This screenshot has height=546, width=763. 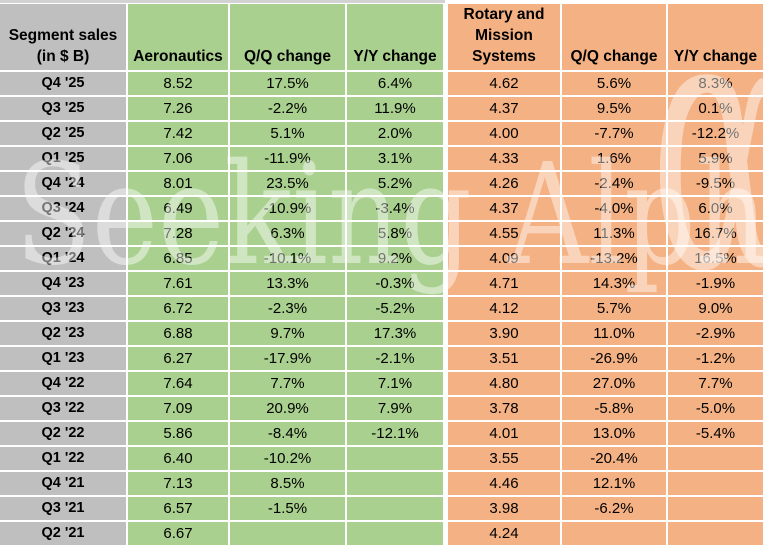 I want to click on table-row: Q4 '21 7.13 8.5% 4.46 12.1%, so click(x=381, y=483).